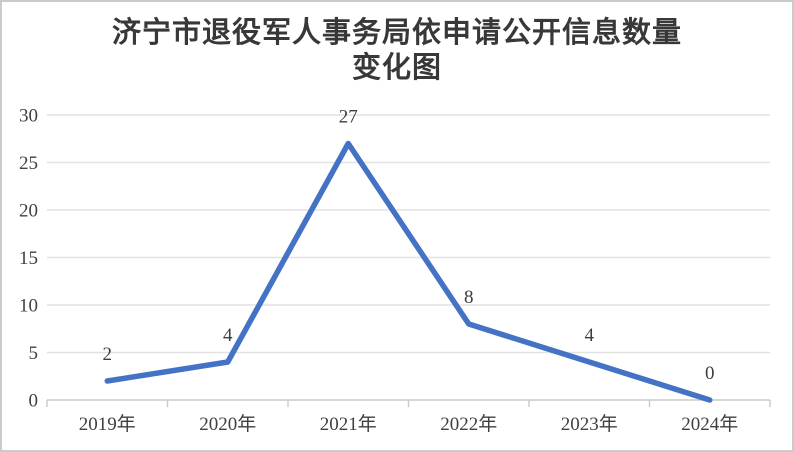  I want to click on data-label: 8, so click(469, 297).